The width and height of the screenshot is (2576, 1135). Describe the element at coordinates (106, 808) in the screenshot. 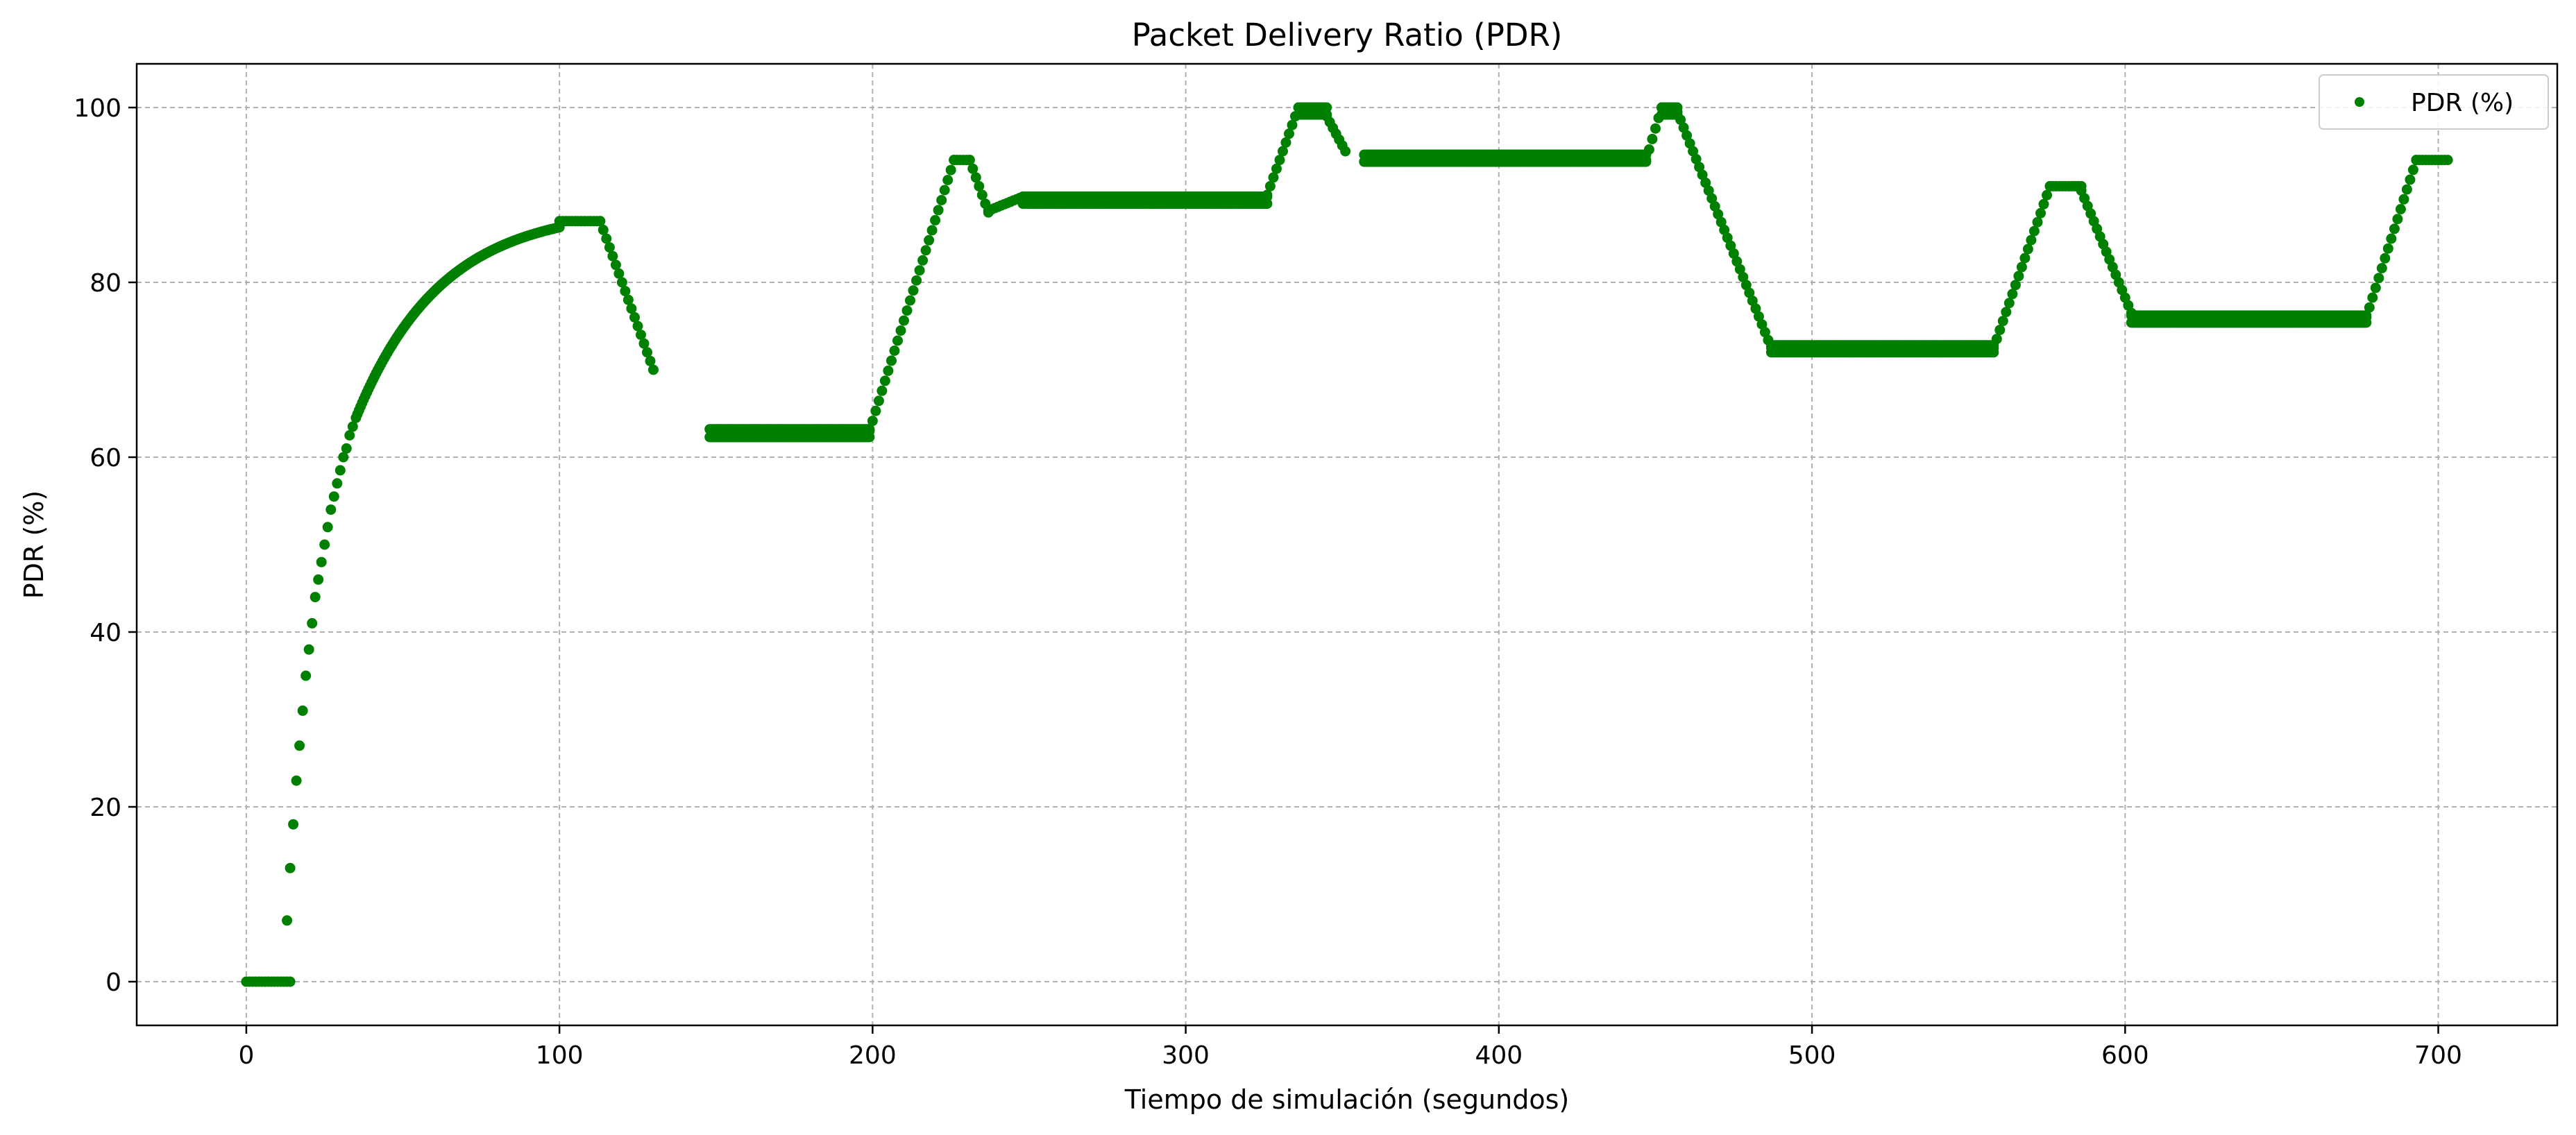

I see `y-tick-label: 20` at that location.